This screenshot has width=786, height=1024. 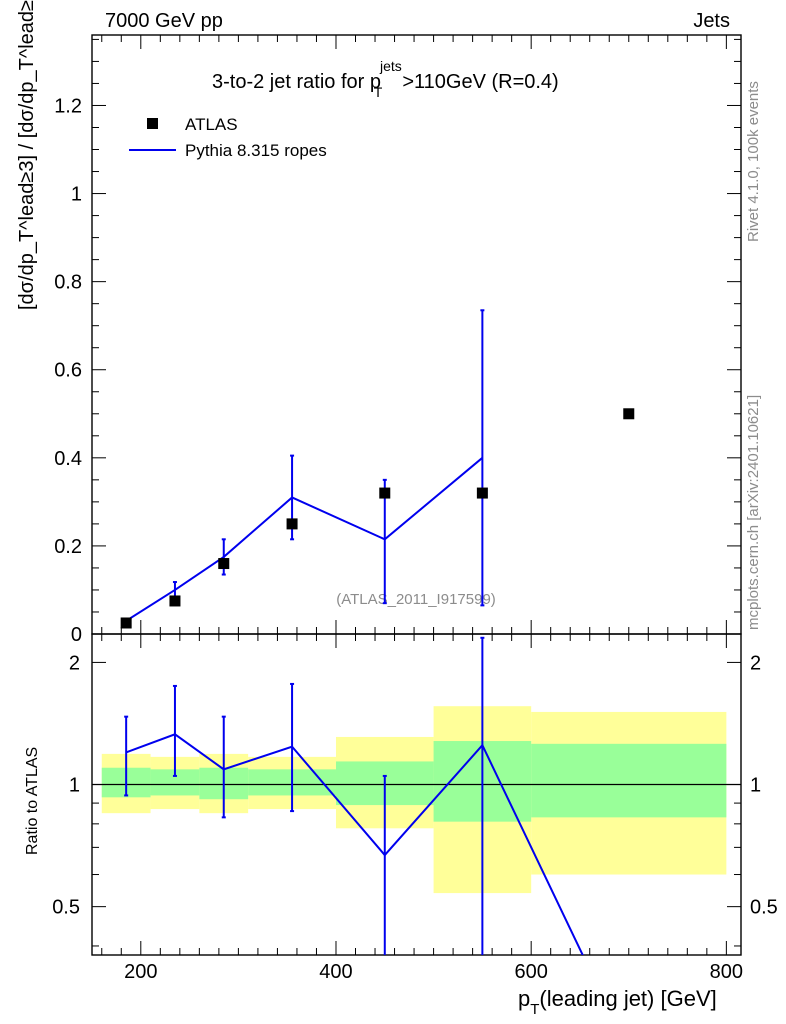 I want to click on x-axis-label: pT(leading jet) [GeV], so click(x=617, y=1002).